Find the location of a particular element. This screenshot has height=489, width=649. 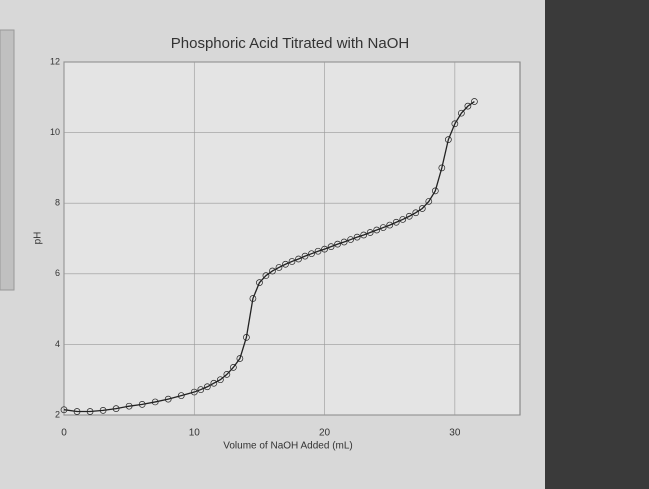

window-edge is located at coordinates (7, 160).